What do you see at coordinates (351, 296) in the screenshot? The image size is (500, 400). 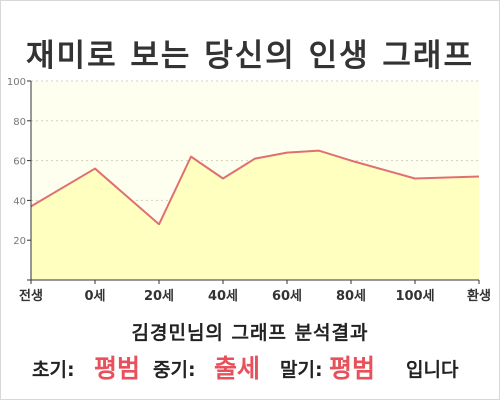 I see `x-tick-label: 80세` at bounding box center [351, 296].